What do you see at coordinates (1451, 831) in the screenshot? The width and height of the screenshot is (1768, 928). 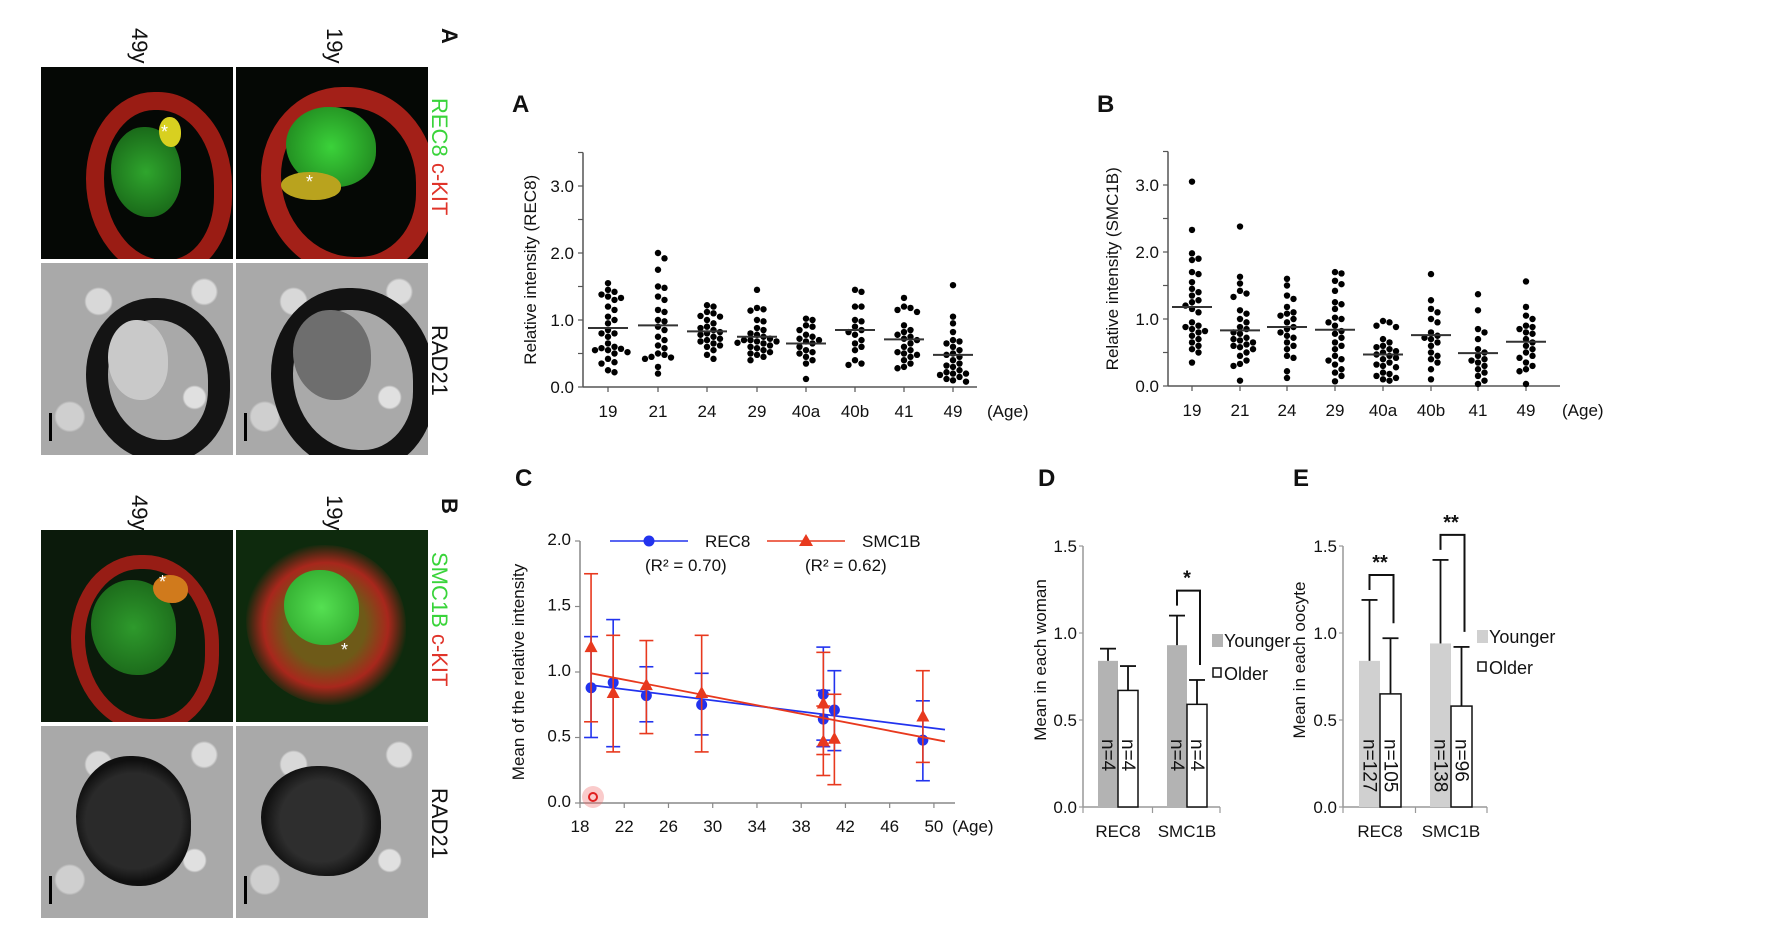 I see `x-tick-label: SMC1B` at bounding box center [1451, 831].